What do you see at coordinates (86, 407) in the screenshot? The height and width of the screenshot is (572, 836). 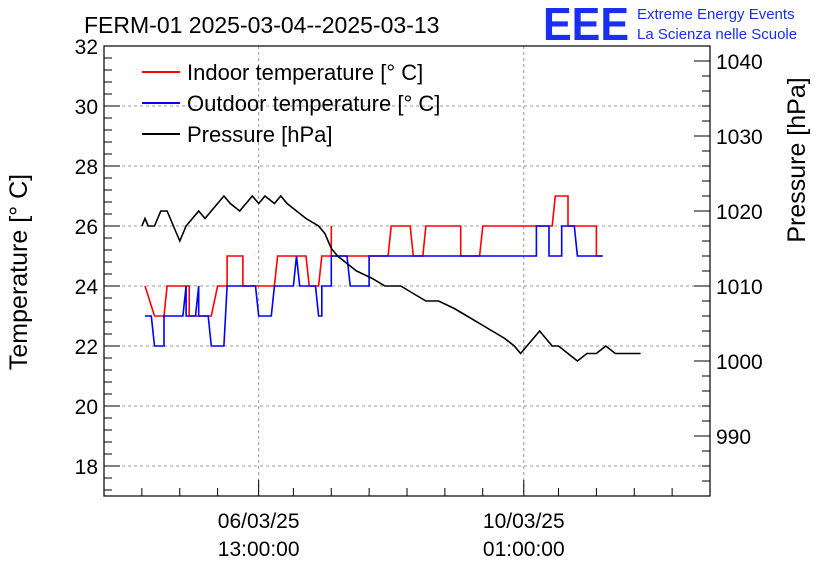 I see `y-left-tick-label: 20` at bounding box center [86, 407].